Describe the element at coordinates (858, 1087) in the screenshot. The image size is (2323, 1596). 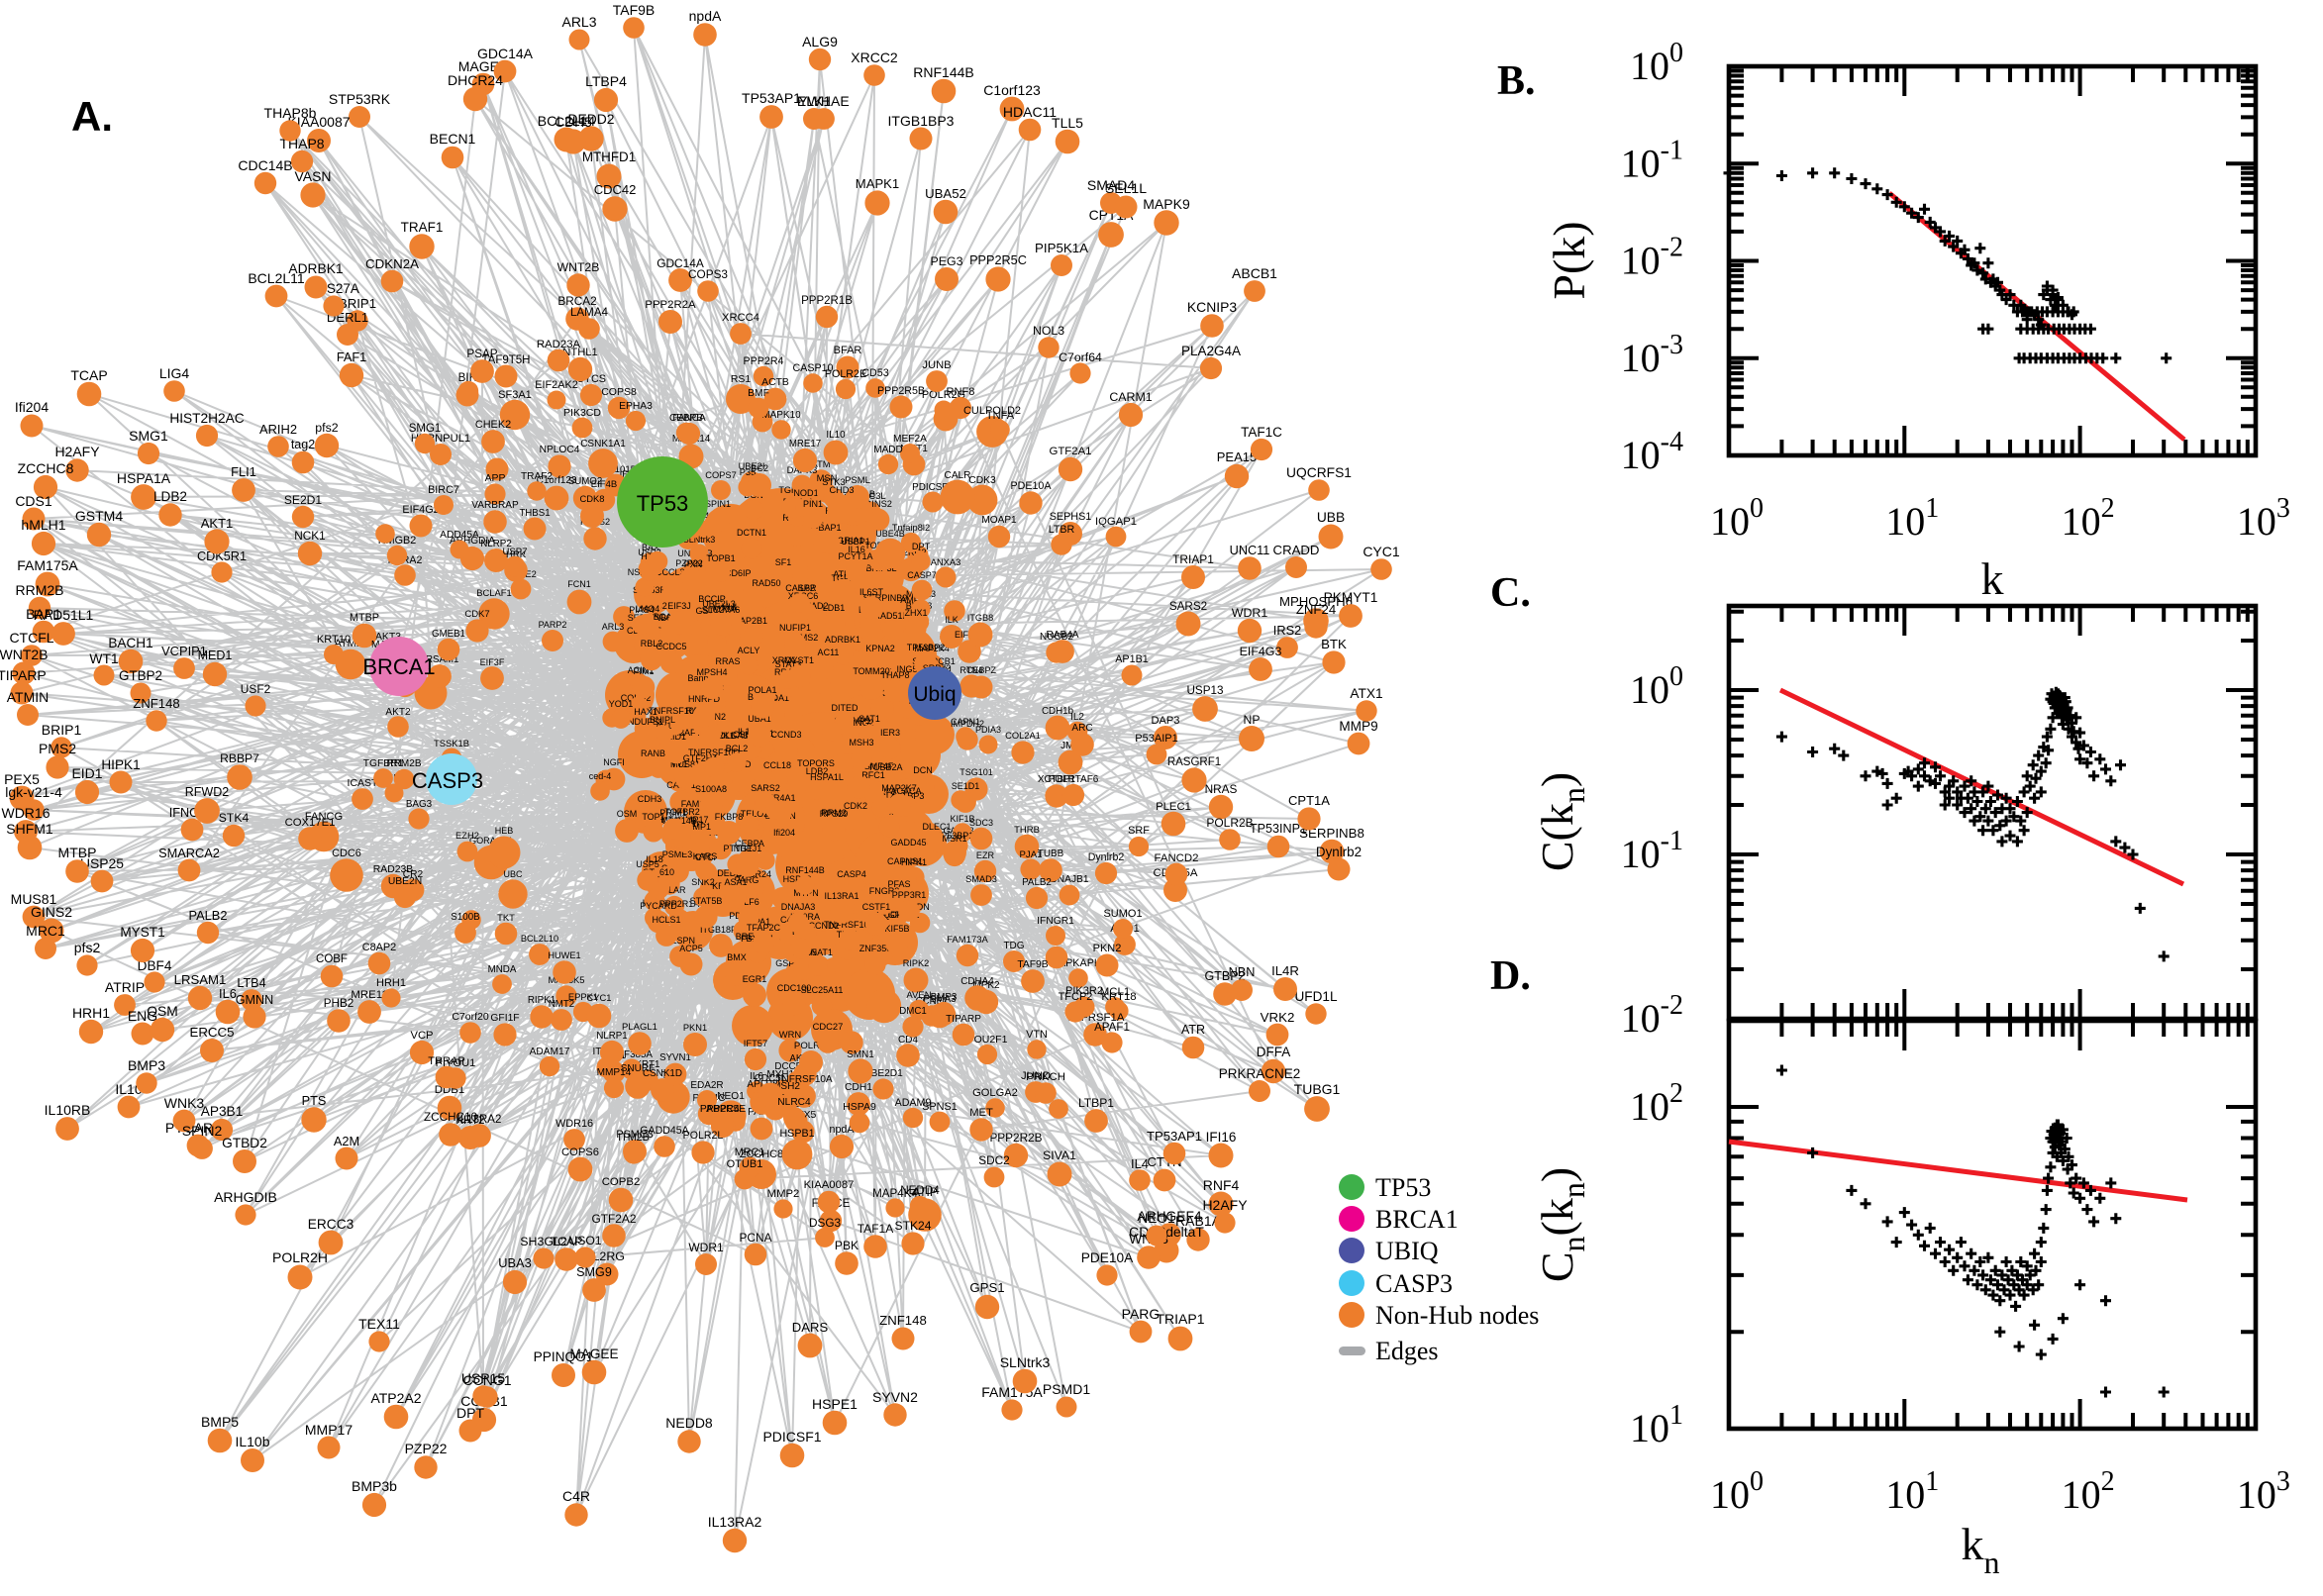
I see `svg-text: CDH1` at that location.